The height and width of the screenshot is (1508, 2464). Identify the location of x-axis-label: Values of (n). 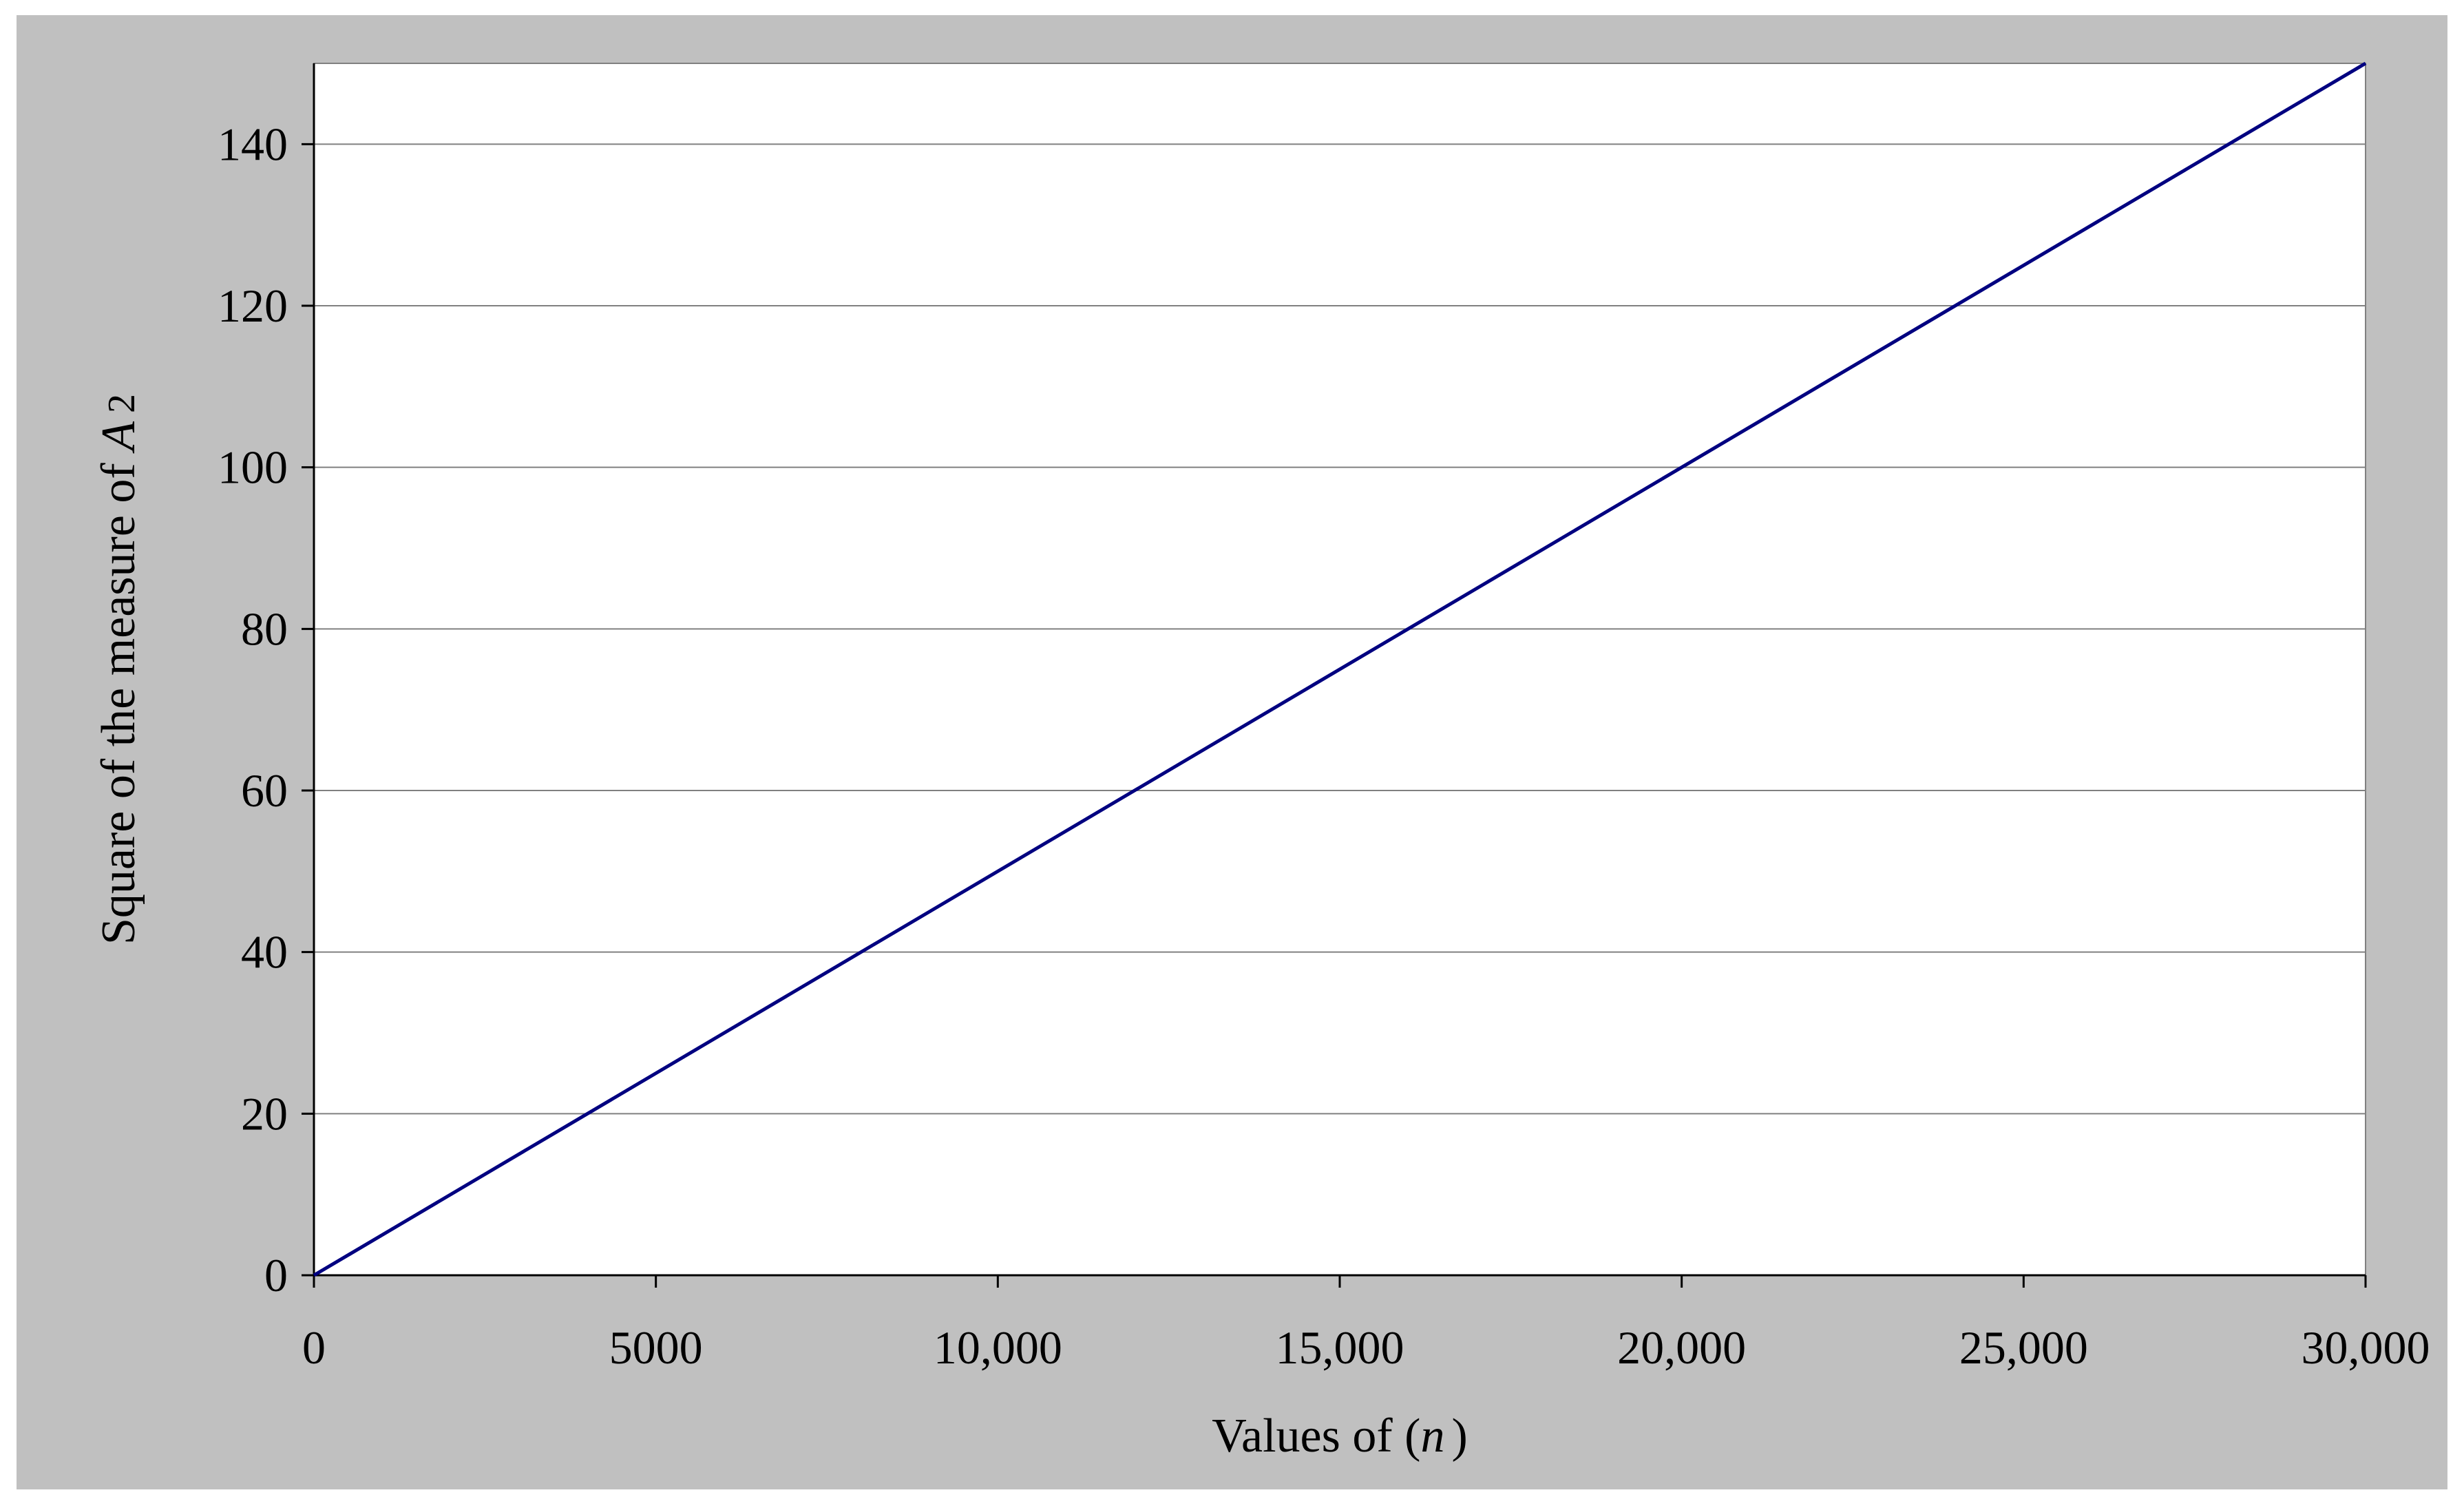
(1340, 1436).